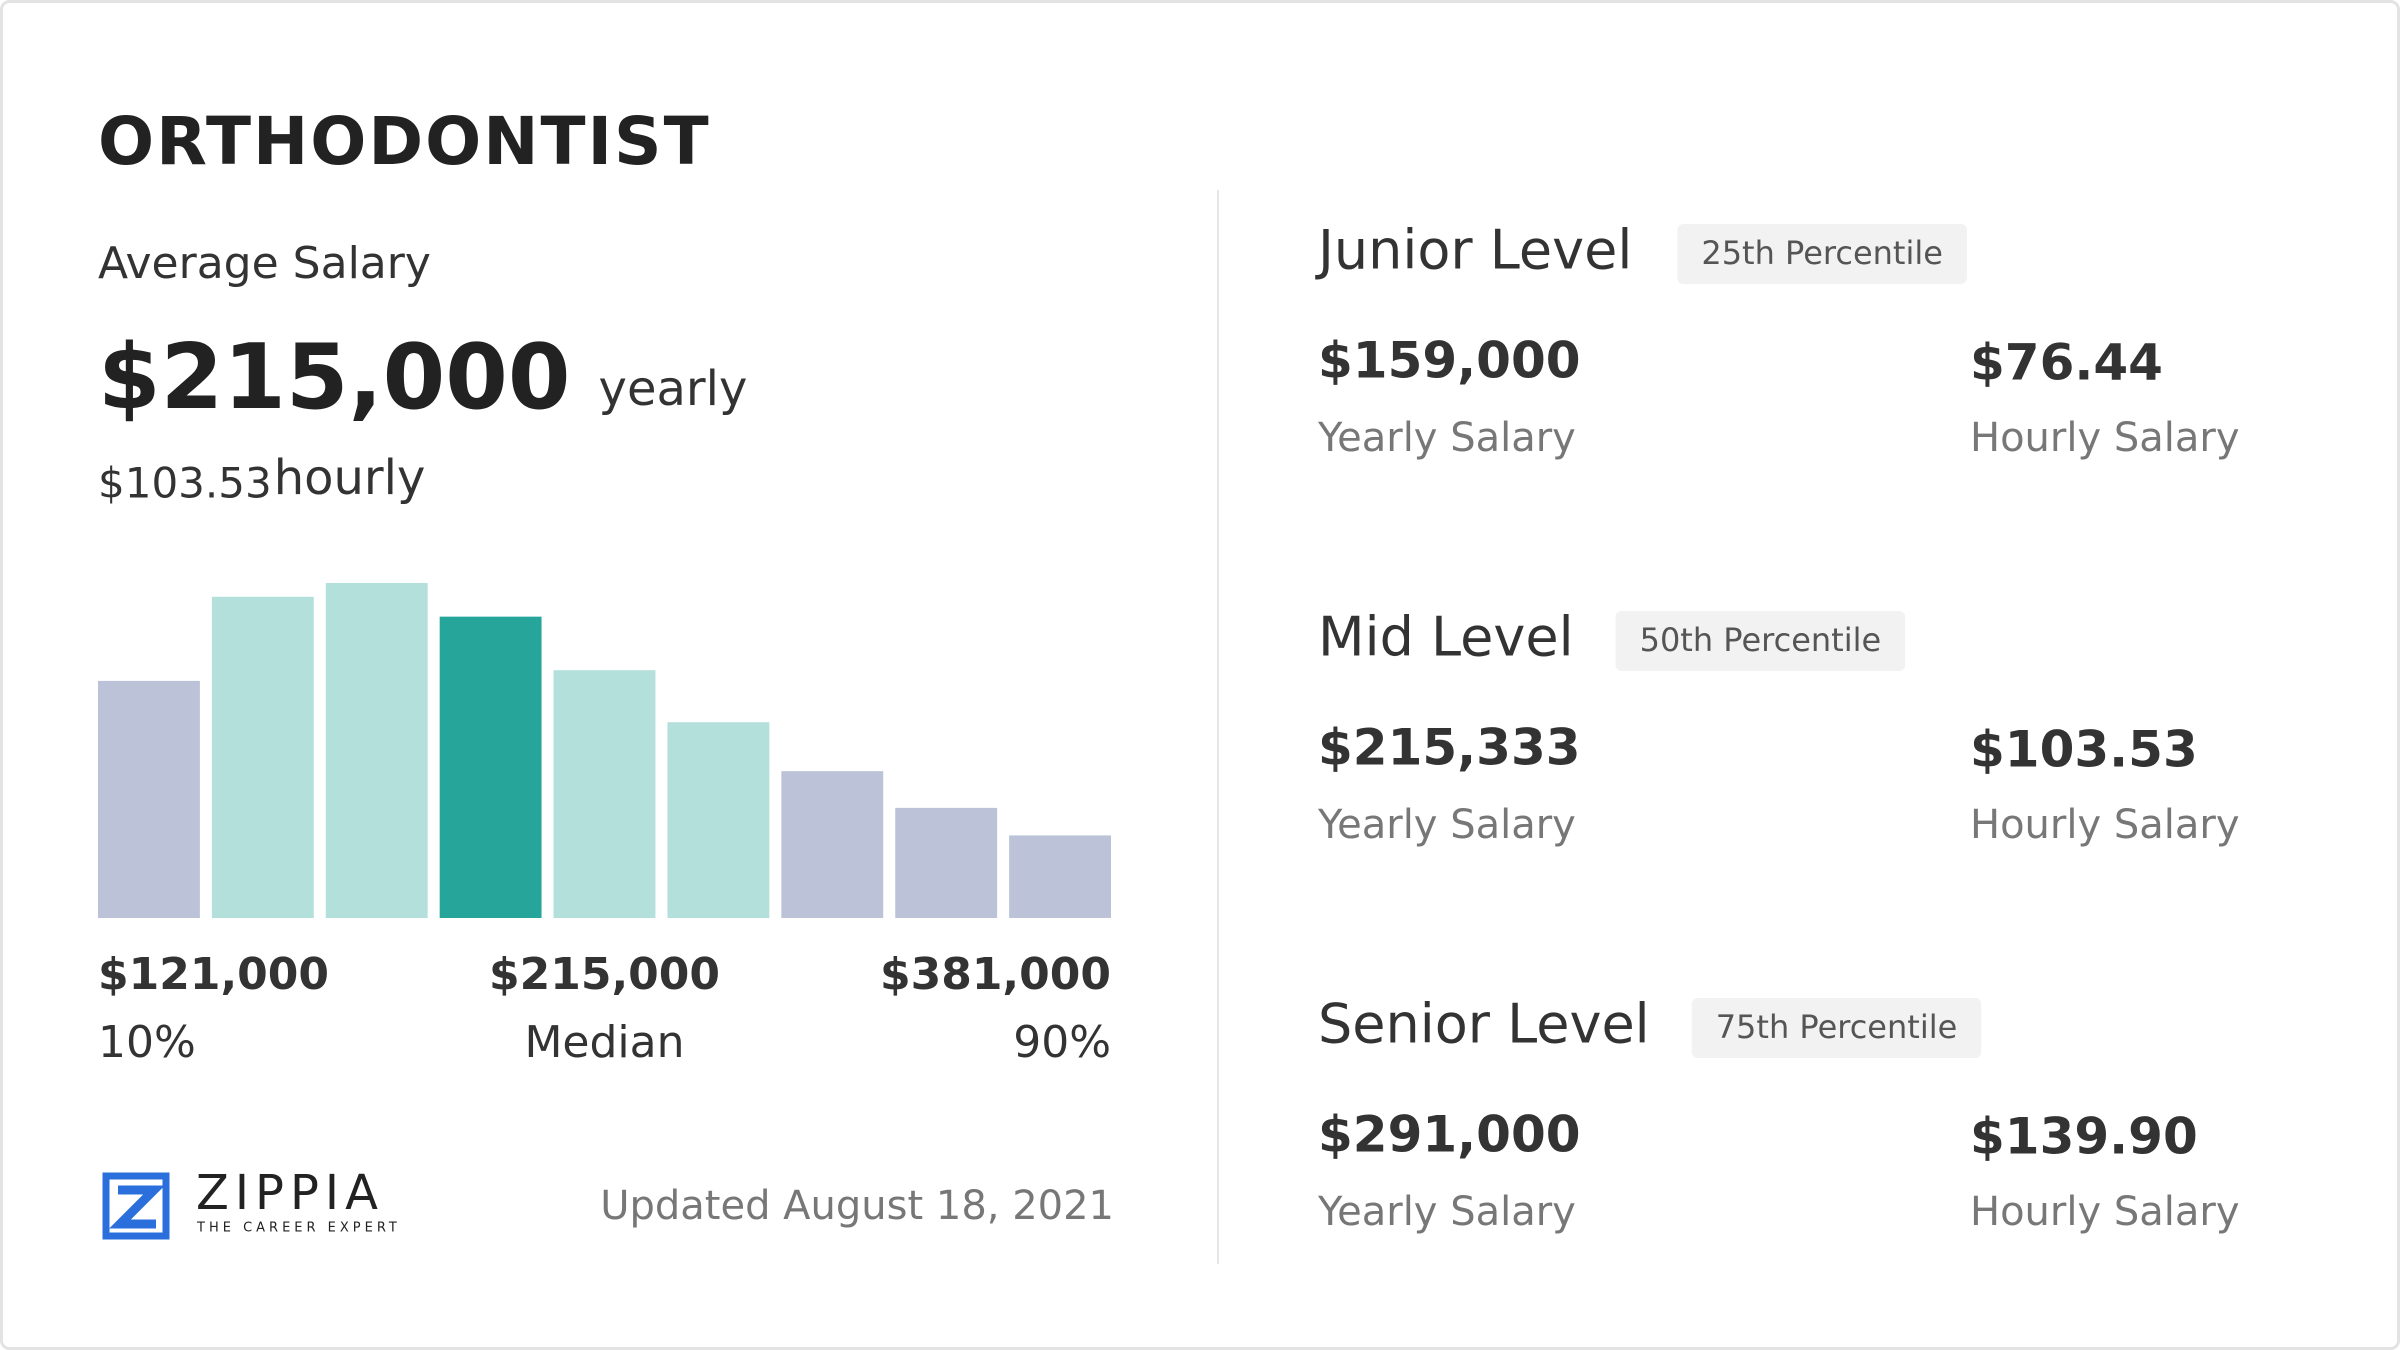  I want to click on average-yearly: $215,000, so click(334, 377).